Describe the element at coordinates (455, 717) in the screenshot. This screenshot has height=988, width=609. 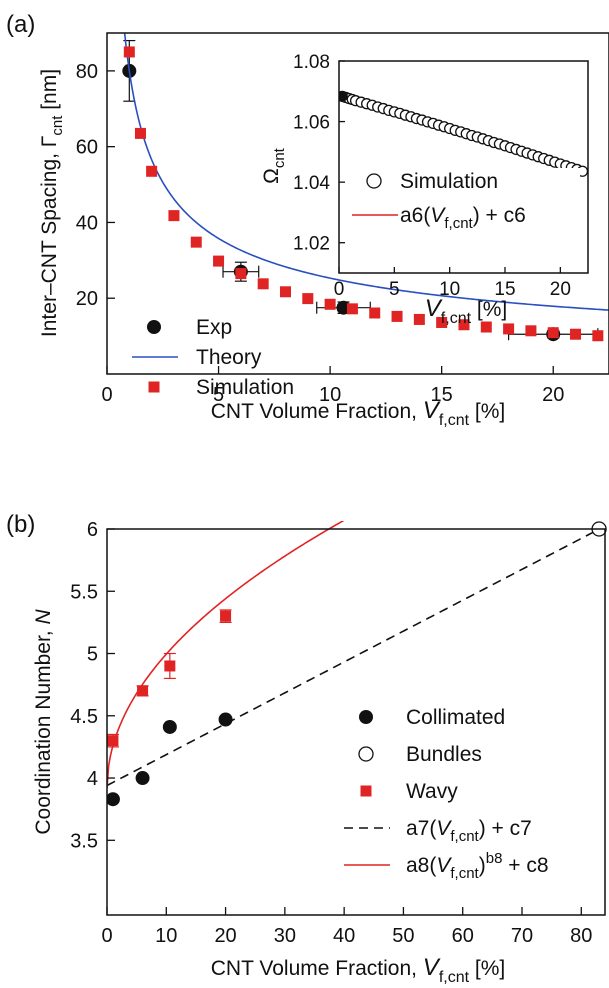
I see `legend-label: Collimated` at that location.